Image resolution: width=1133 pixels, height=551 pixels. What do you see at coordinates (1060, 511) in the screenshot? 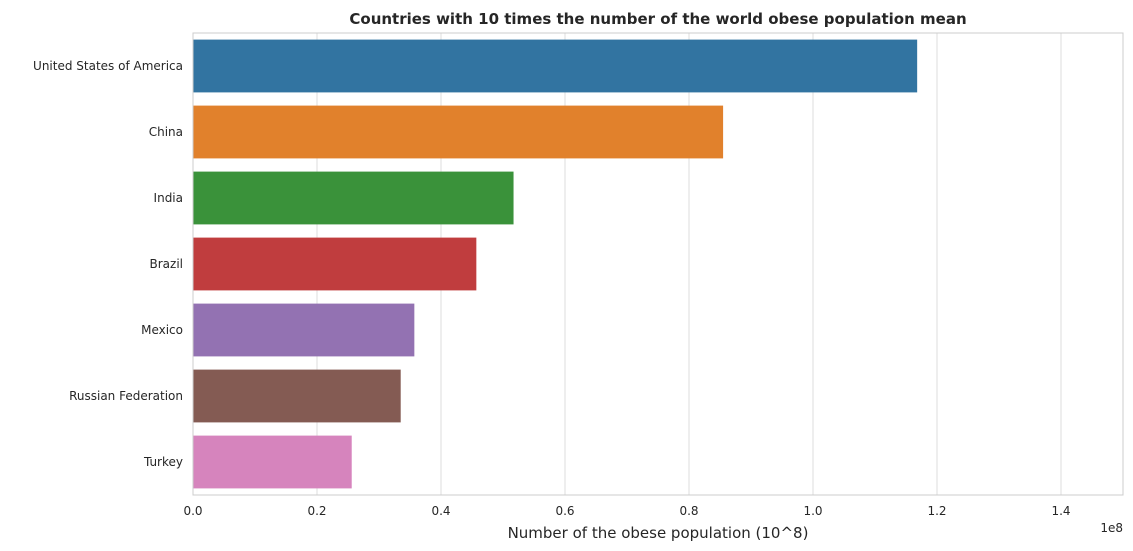
I see `x-tick-label: 1.4` at bounding box center [1060, 511].